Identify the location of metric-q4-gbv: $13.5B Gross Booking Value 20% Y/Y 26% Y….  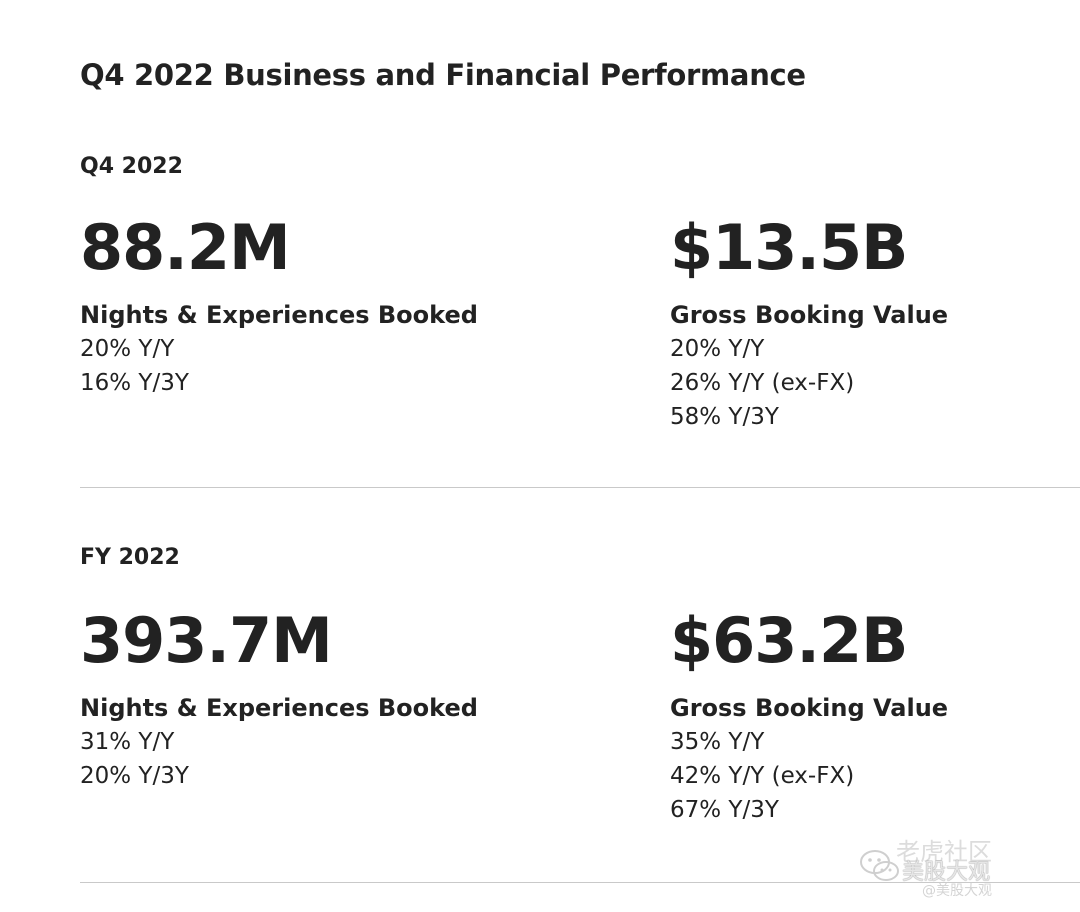
(809, 323).